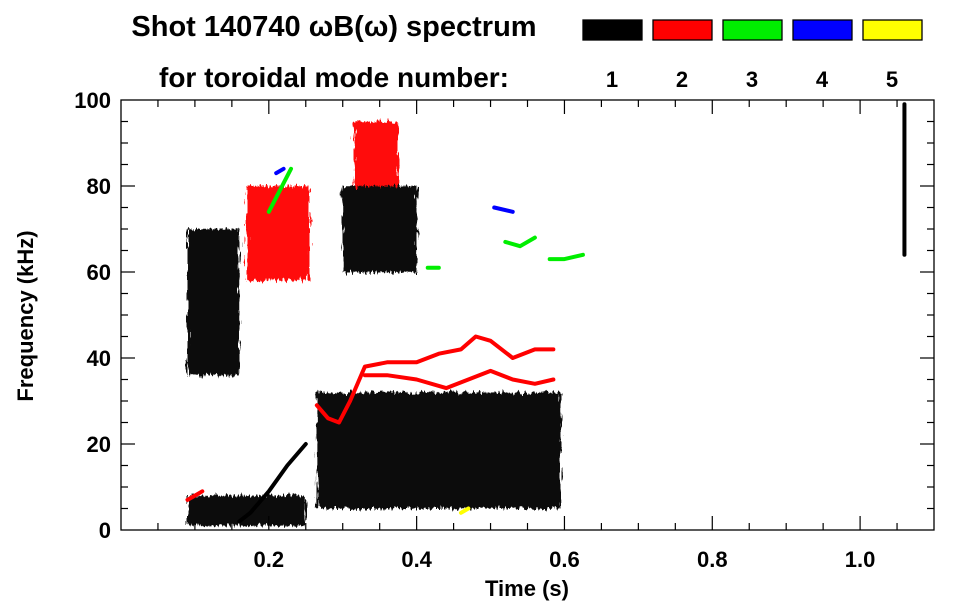 Image resolution: width=963 pixels, height=615 pixels. Describe the element at coordinates (334, 77) in the screenshot. I see `chart-subtitle: for toroidal mode number:` at that location.